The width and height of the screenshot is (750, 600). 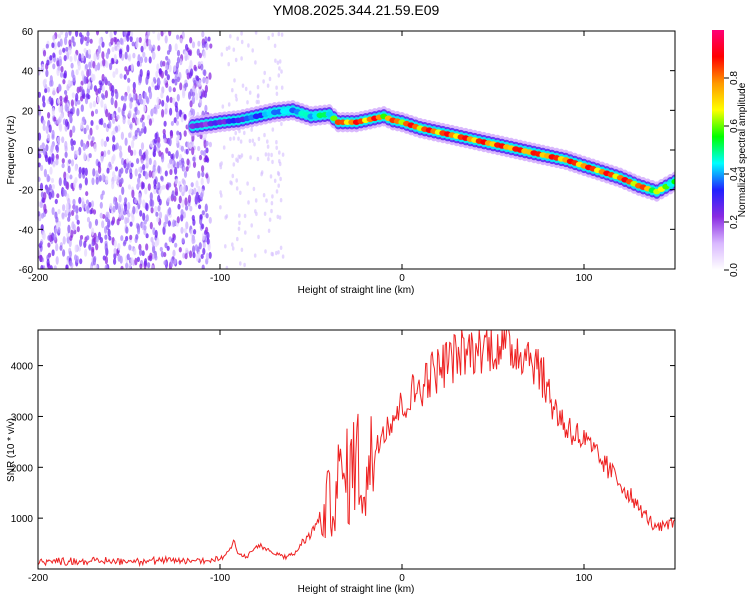 I want to click on colorbar-tick-label: 0.8, so click(x=734, y=78).